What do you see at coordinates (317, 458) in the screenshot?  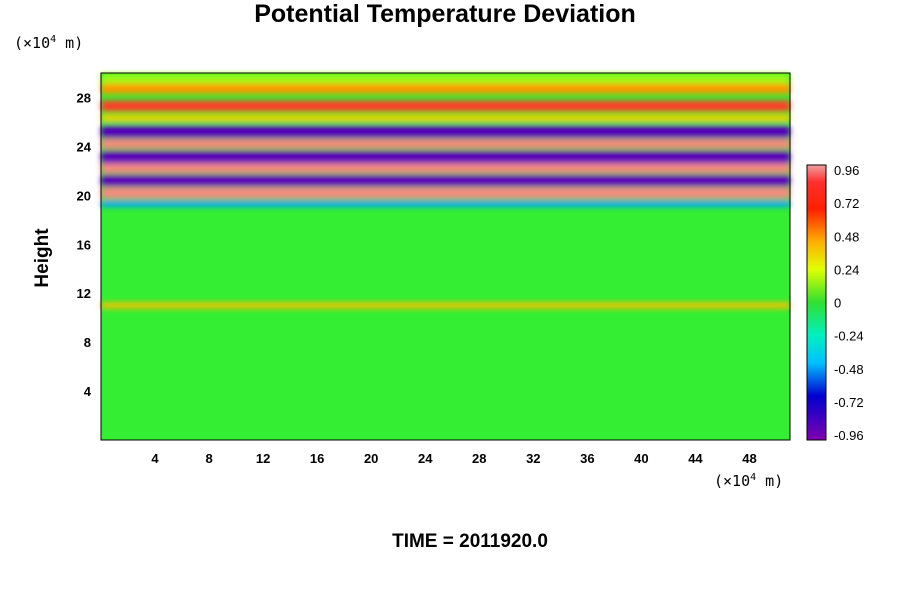 I see `x-tick-label: 16` at bounding box center [317, 458].